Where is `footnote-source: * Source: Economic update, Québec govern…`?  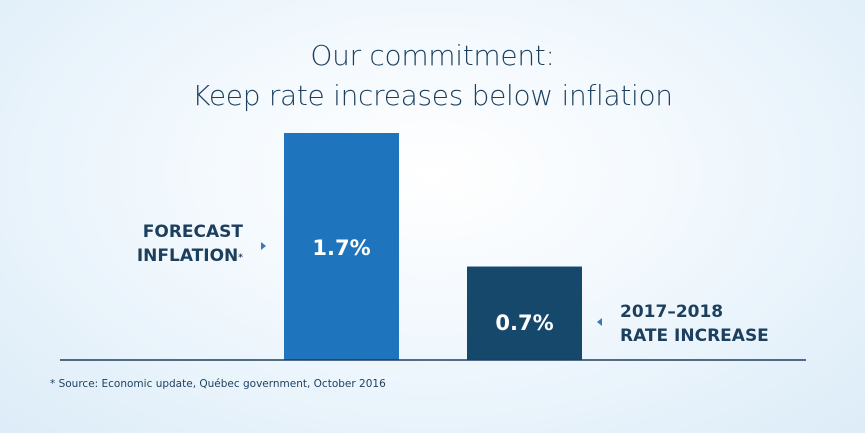 footnote-source: * Source: Economic update, Québec govern… is located at coordinates (218, 384).